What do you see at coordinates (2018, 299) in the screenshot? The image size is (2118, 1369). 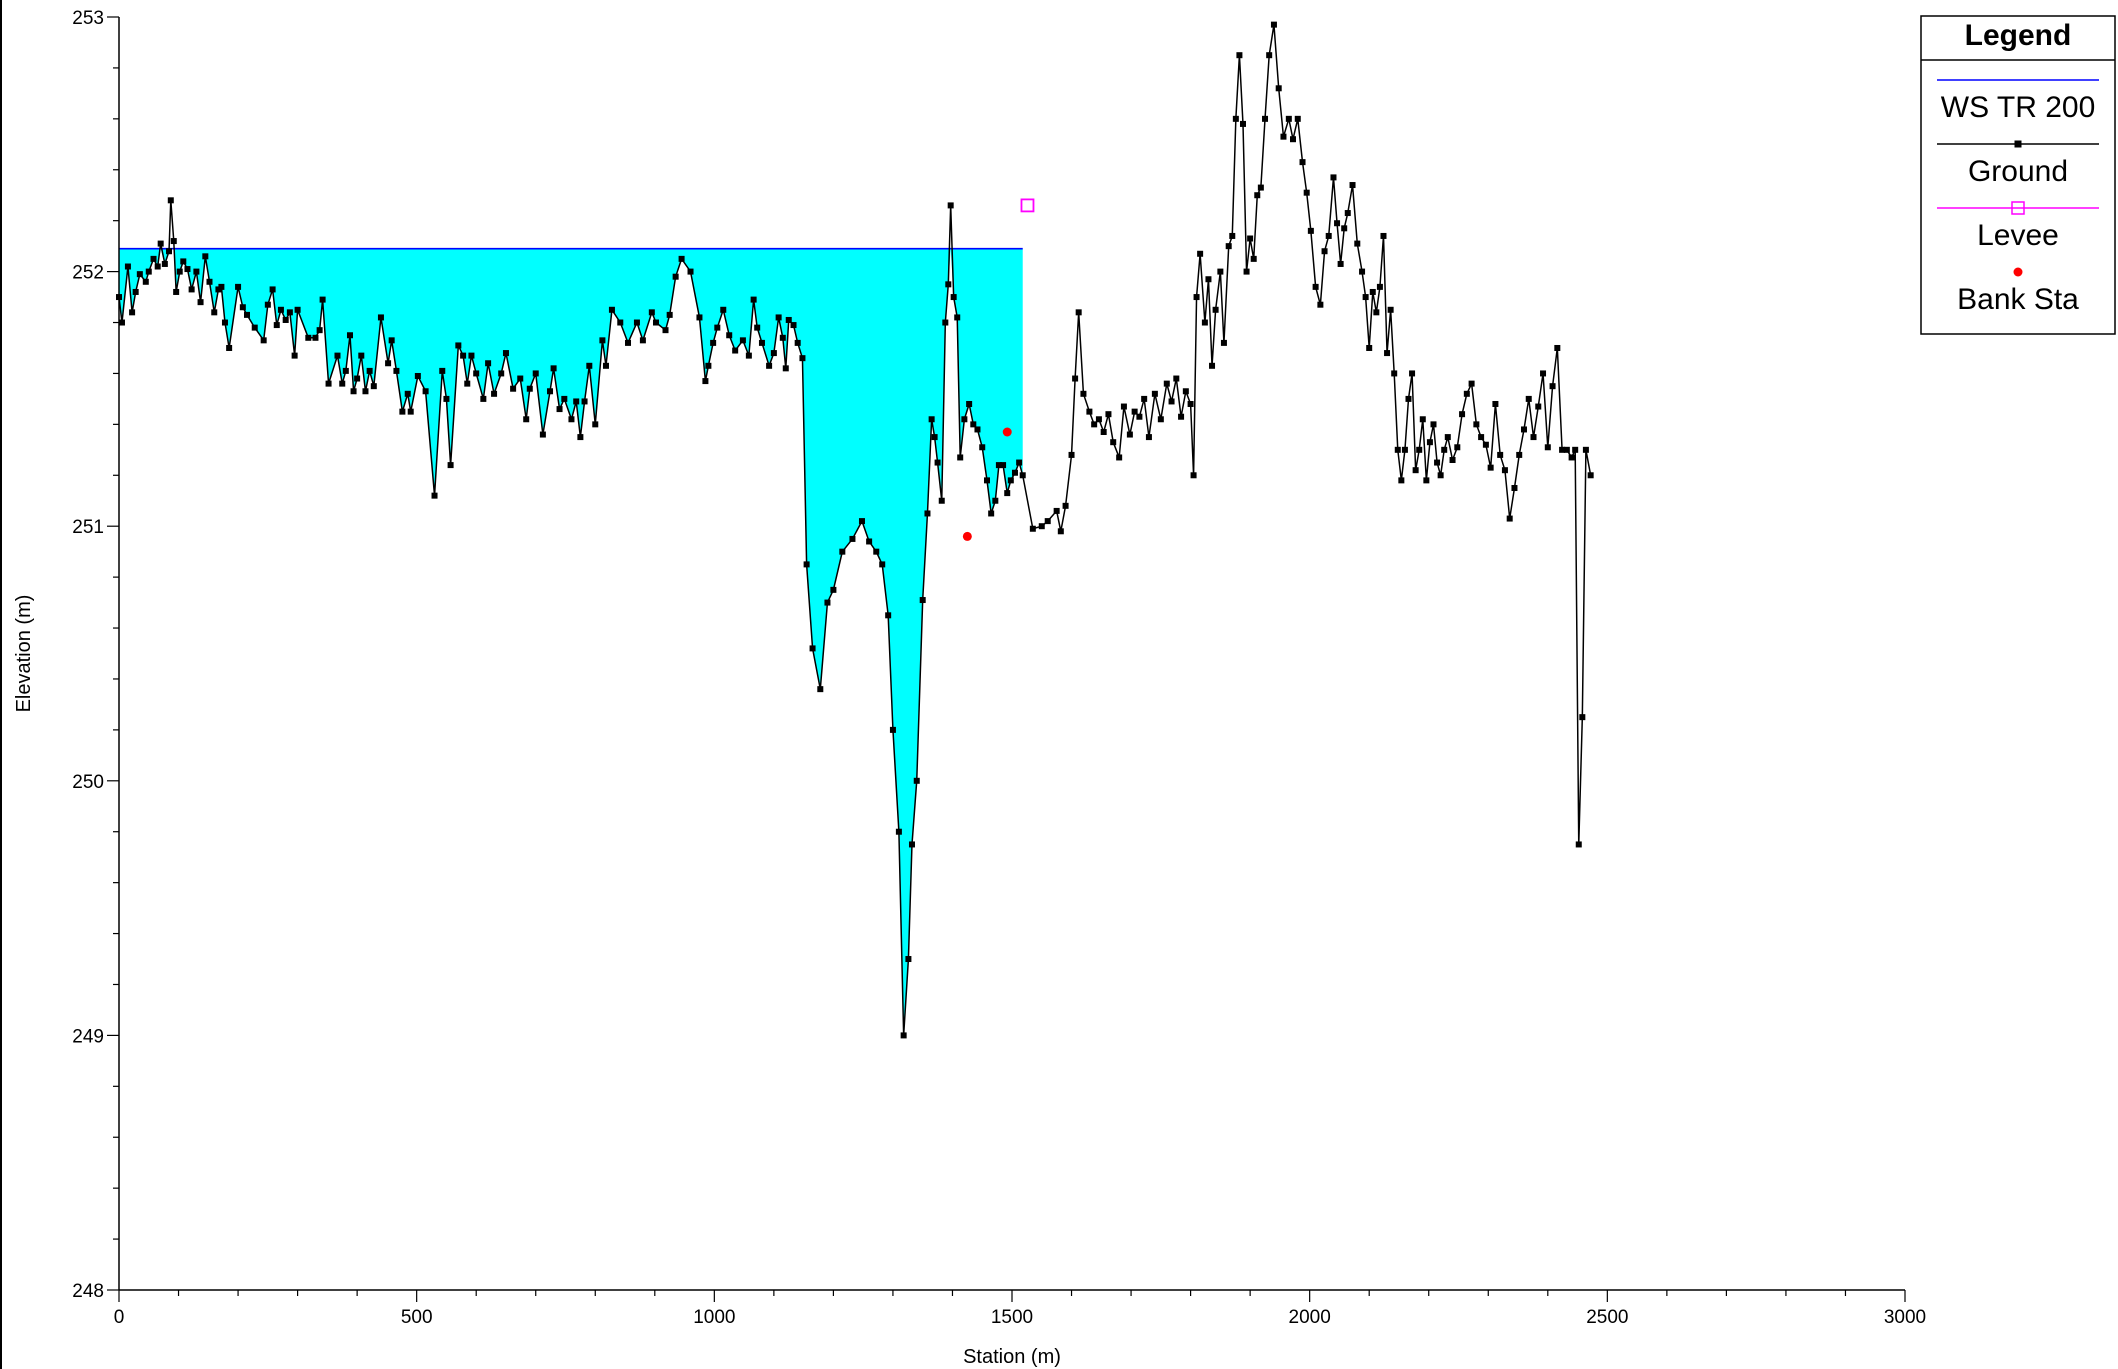 I see `legend-label: Bank Sta` at bounding box center [2018, 299].